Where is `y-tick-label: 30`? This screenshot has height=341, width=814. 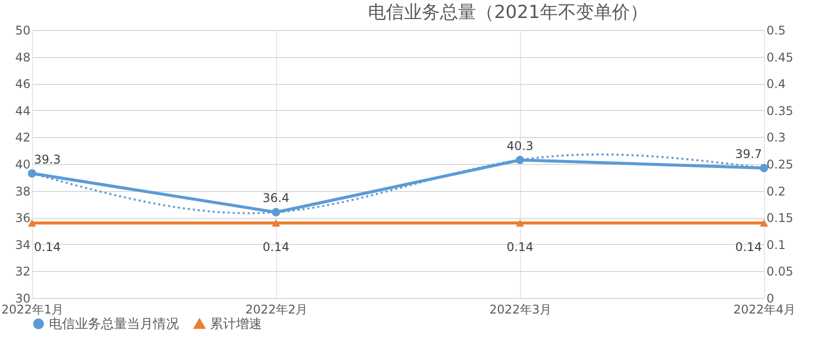 y-tick-label: 30 is located at coordinates (22, 299).